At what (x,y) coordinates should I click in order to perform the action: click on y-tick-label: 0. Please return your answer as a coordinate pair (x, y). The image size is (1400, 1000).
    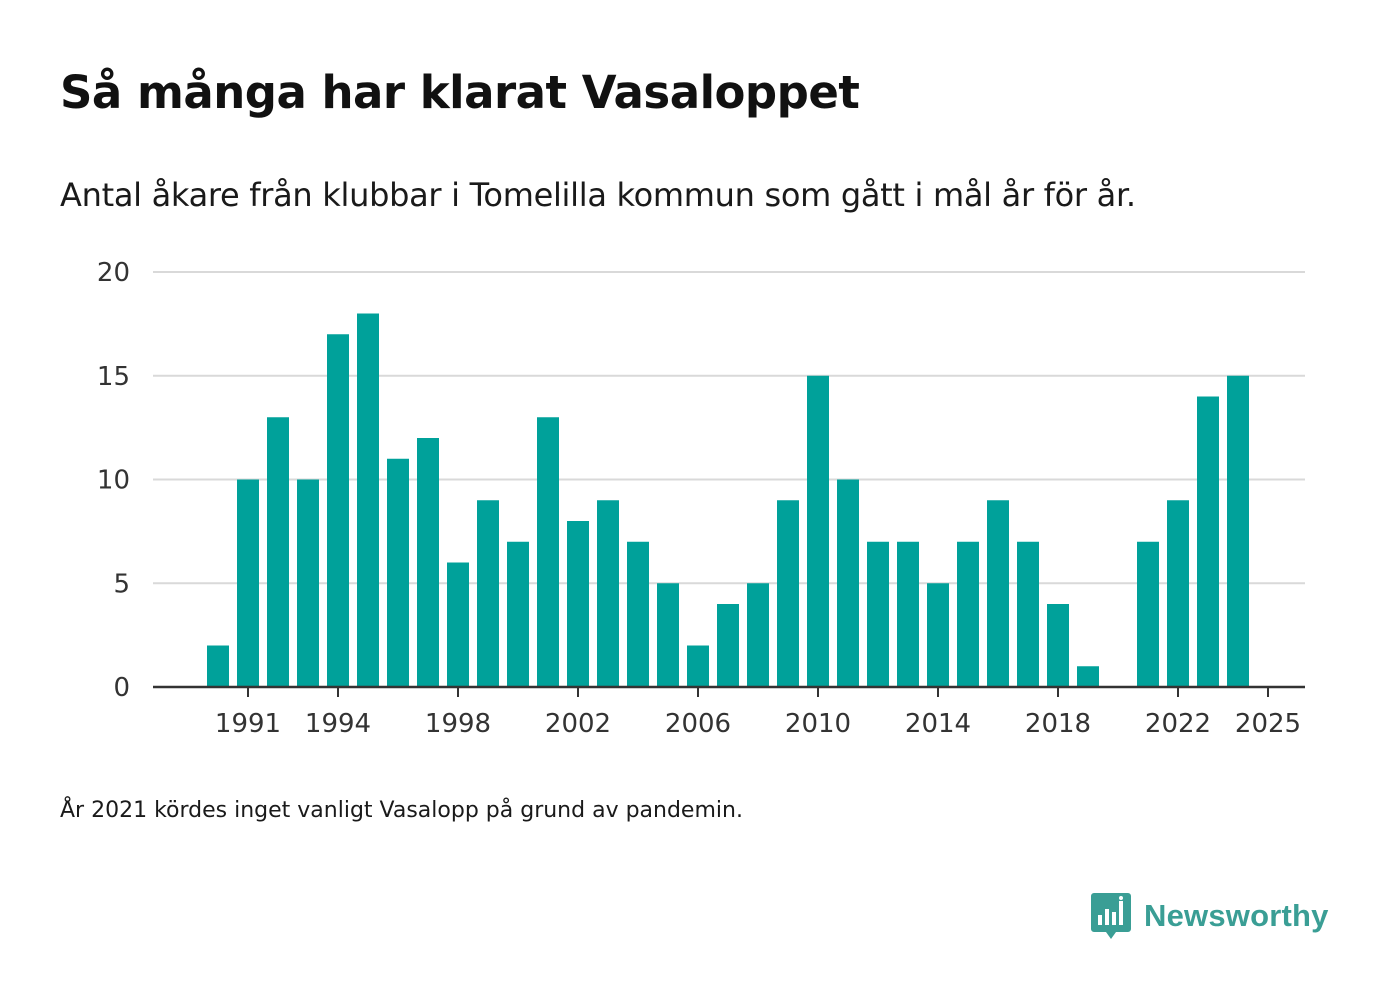
    Looking at the image, I should click on (121, 688).